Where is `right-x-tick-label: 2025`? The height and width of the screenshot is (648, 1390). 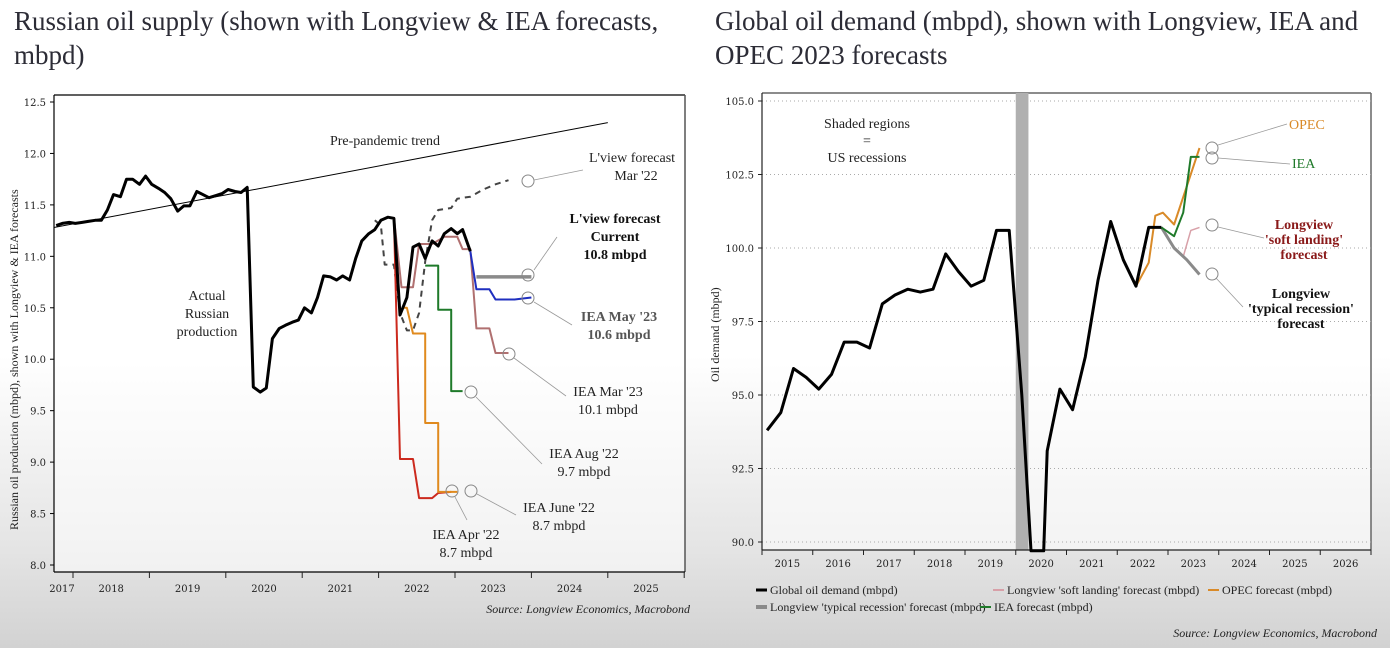 right-x-tick-label: 2025 is located at coordinates (1294, 564).